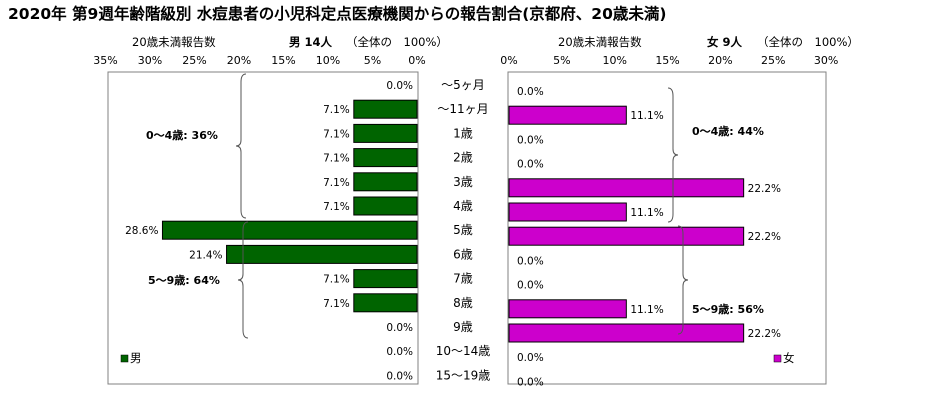 The width and height of the screenshot is (944, 417). Describe the element at coordinates (463, 230) in the screenshot. I see `age-label: 5歳` at that location.